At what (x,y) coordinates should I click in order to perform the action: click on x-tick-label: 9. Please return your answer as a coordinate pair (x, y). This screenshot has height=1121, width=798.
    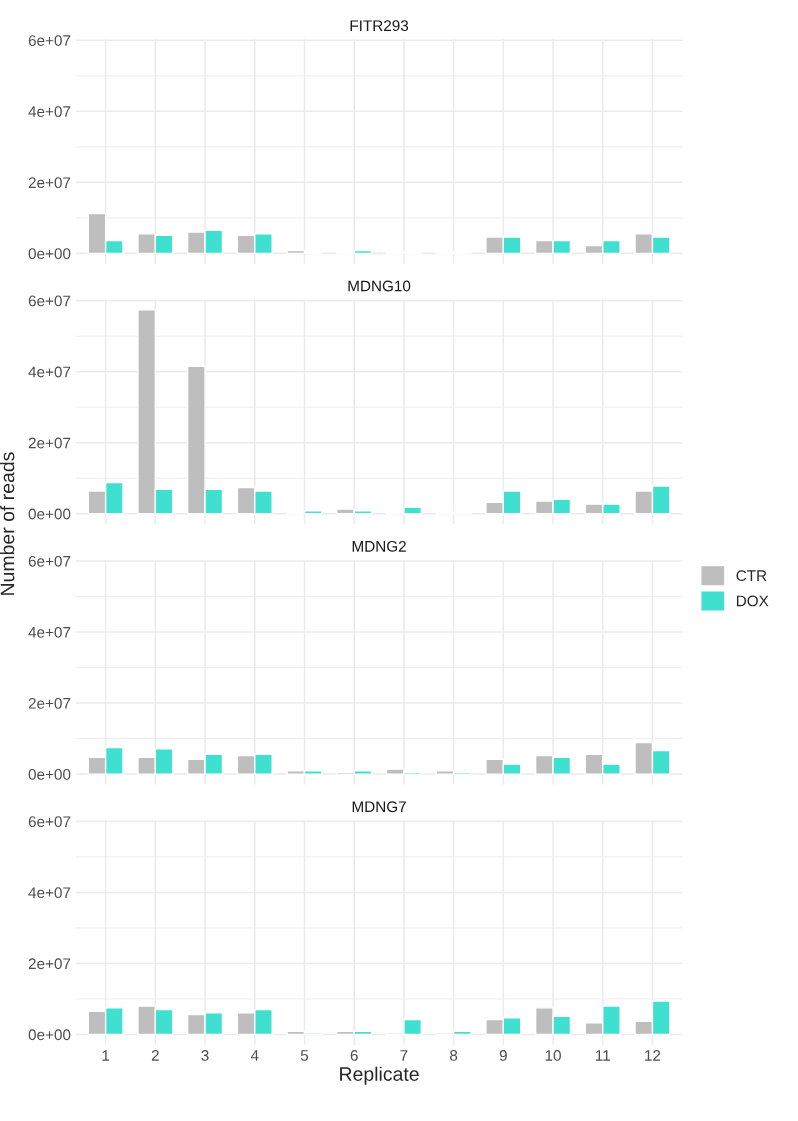
    Looking at the image, I should click on (503, 1055).